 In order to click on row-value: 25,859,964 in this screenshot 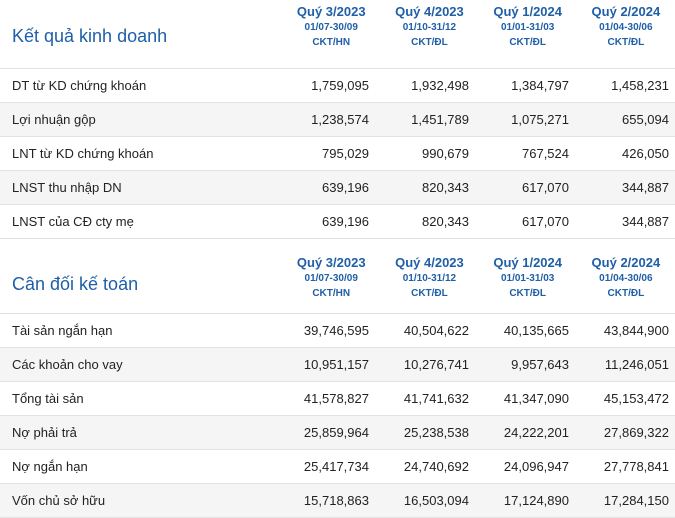, I will do `click(336, 432)`.